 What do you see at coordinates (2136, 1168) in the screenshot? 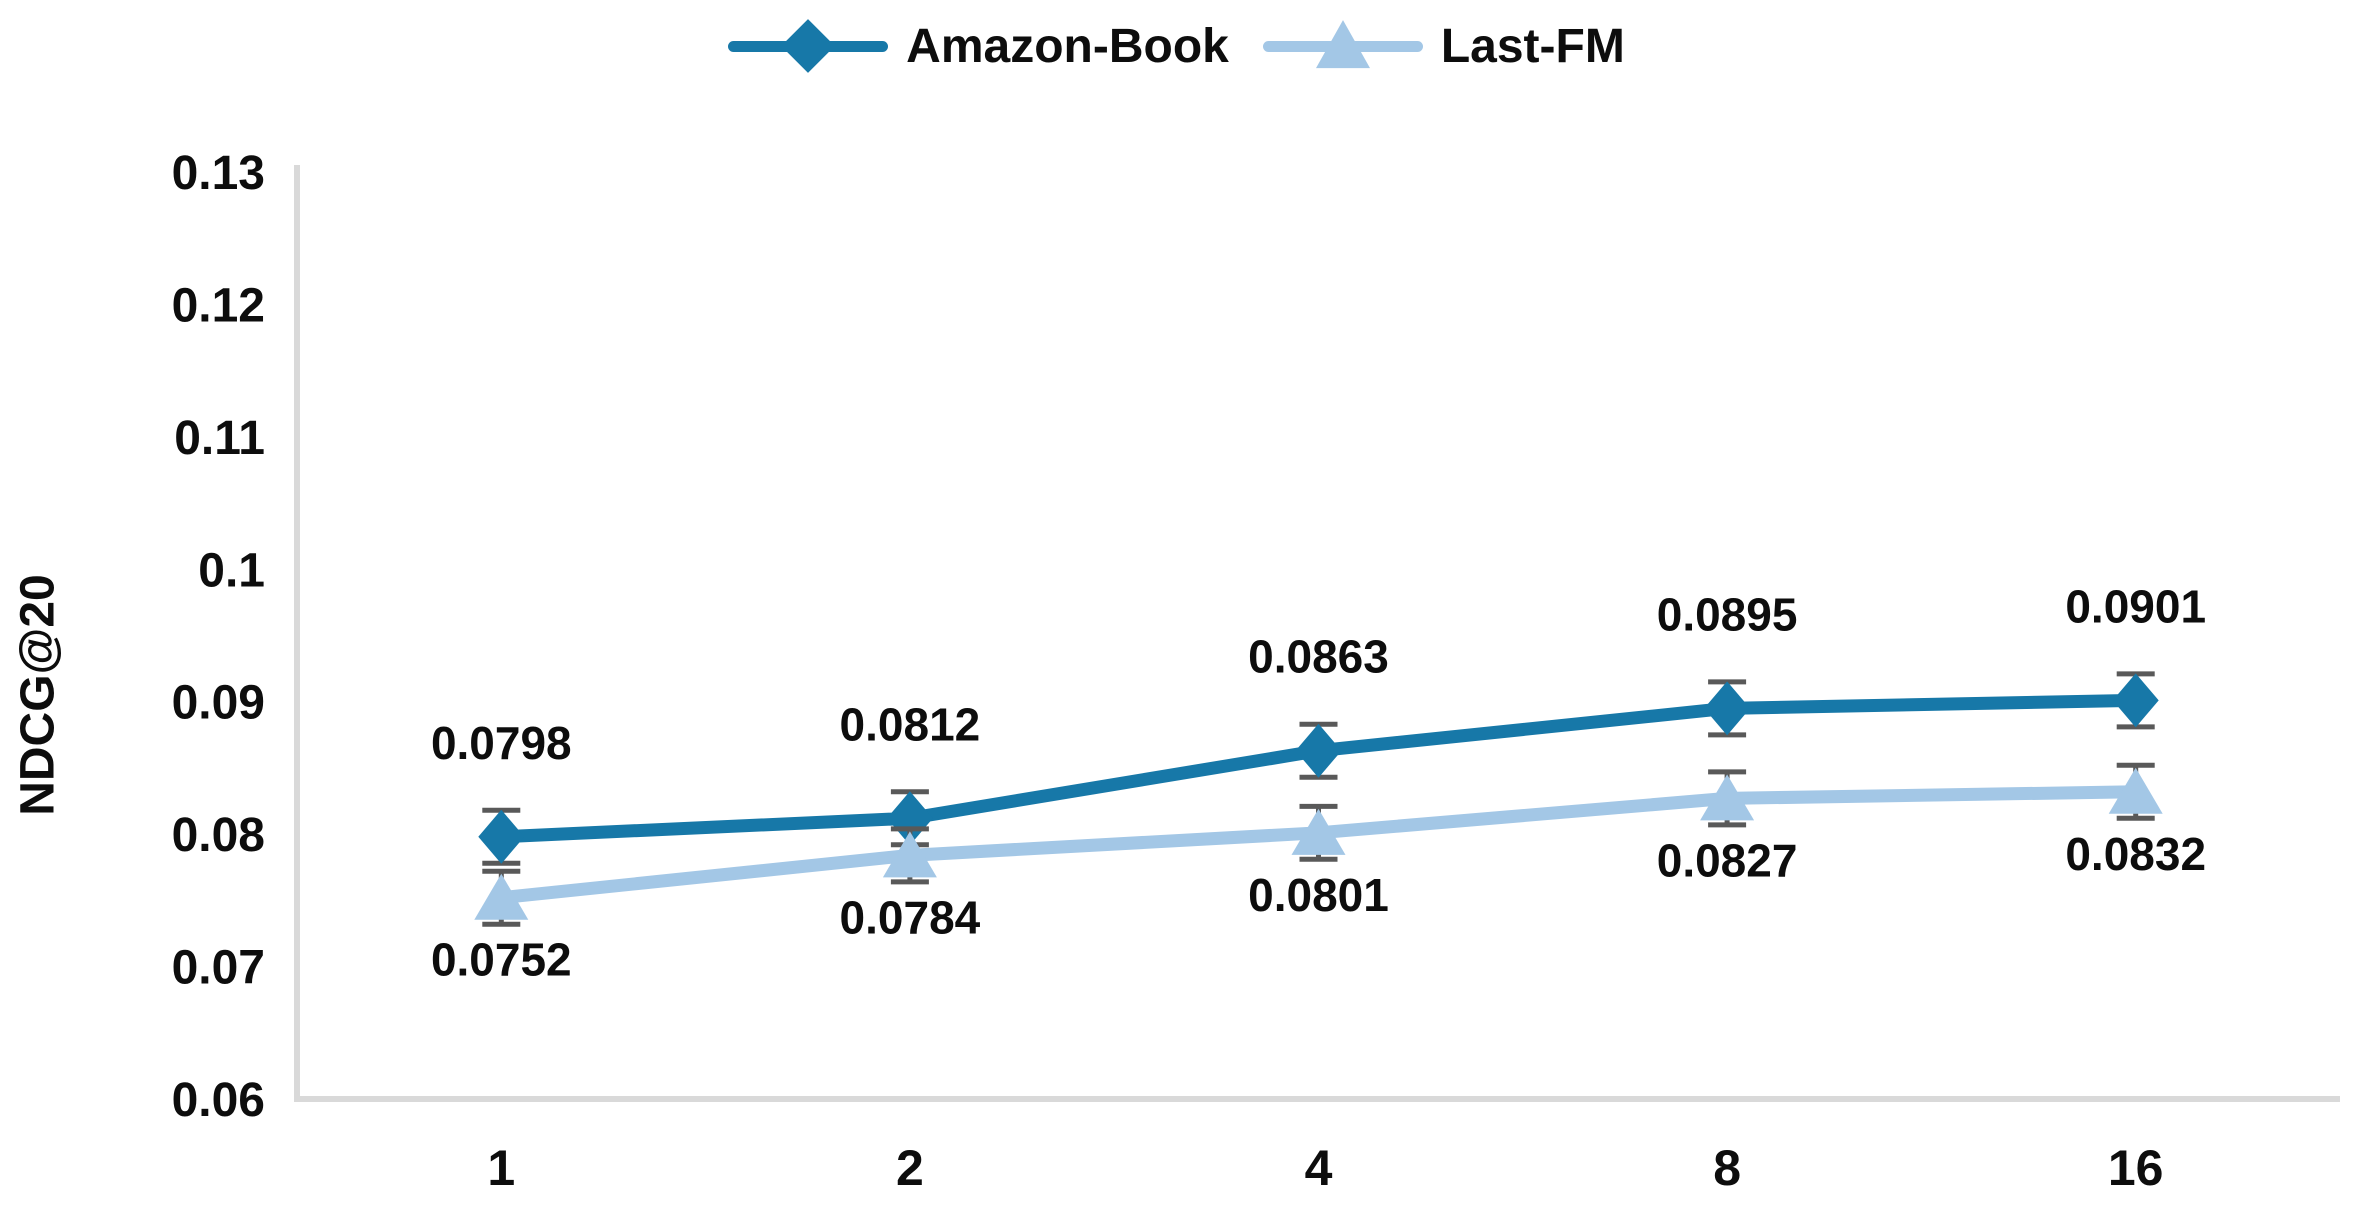
I see `x-tick-label: 16` at bounding box center [2136, 1168].